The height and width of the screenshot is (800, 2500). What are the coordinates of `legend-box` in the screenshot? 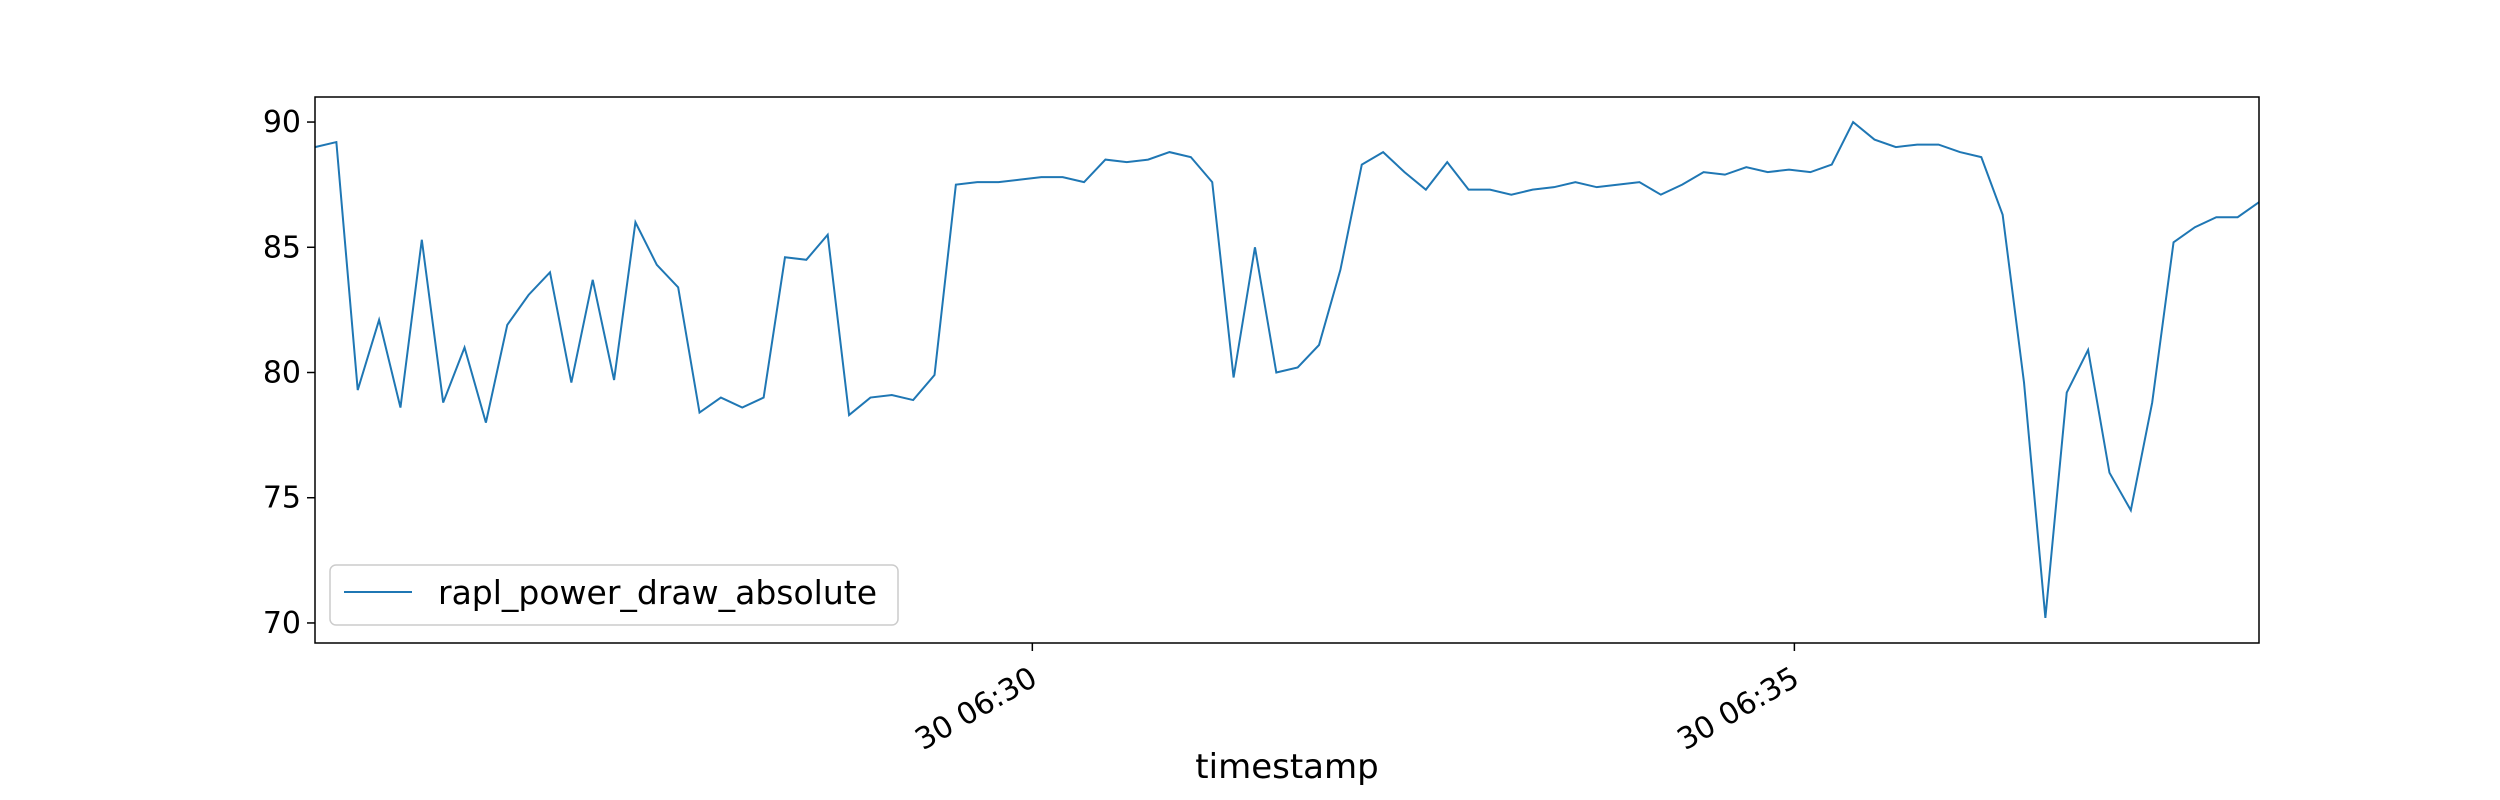 It's located at (614, 595).